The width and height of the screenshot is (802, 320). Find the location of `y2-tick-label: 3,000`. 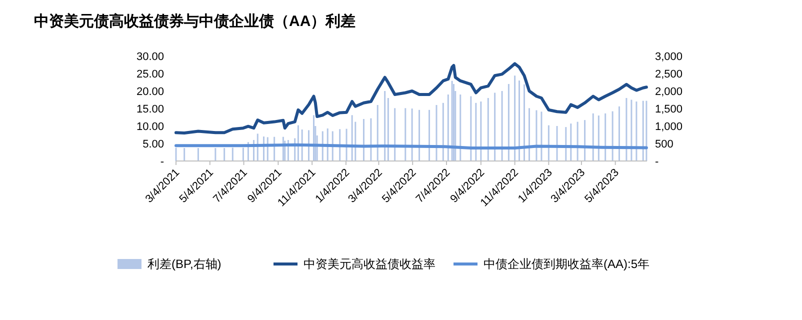

y2-tick-label: 3,000 is located at coordinates (669, 57).